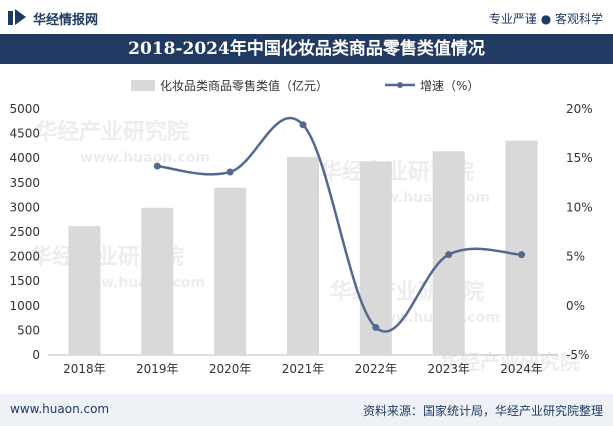 This screenshot has width=613, height=426. I want to click on y-axis-left: 0 500 1000 1500 2000 2500 3000 3500 4000 4500 5000, so click(24, 232).